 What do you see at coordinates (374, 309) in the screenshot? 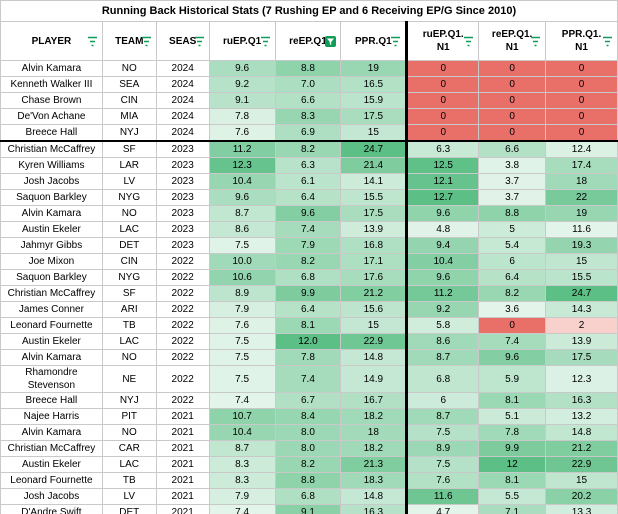
I see `ppr-q1-cell: 15.6` at bounding box center [374, 309].